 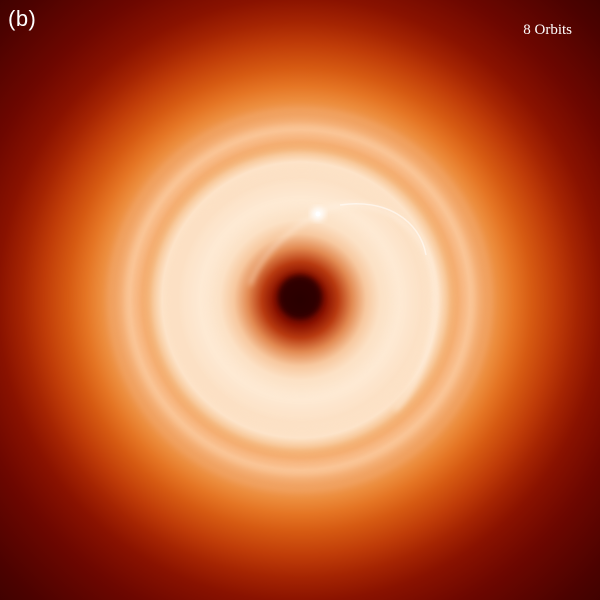 I want to click on spiral-arm, so click(x=342, y=307).